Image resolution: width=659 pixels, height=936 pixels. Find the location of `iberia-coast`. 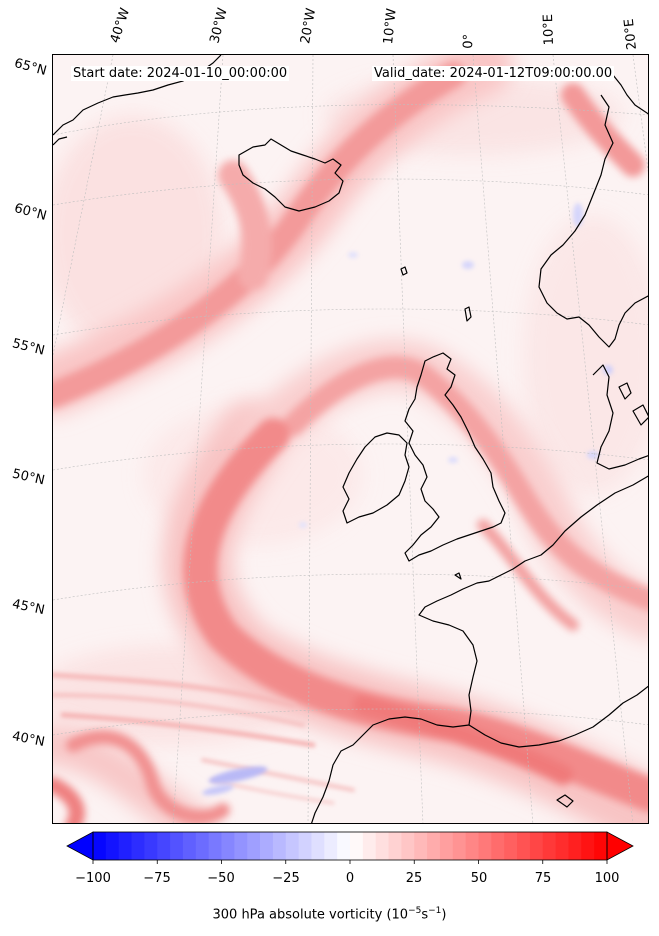

iberia-coast is located at coordinates (390, 769).